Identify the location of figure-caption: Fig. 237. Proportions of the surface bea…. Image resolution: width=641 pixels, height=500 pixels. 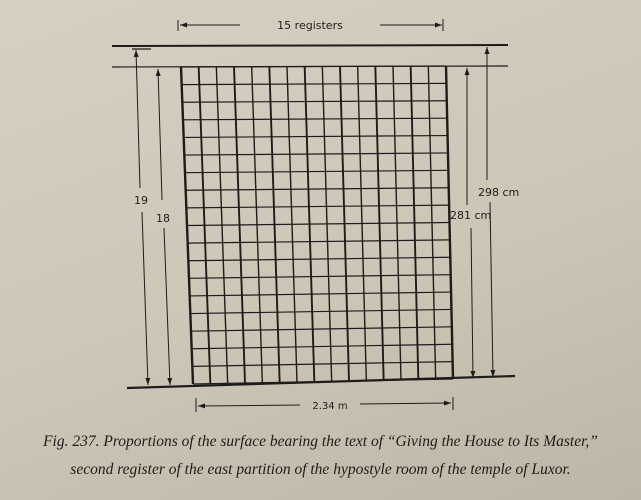
(320, 456).